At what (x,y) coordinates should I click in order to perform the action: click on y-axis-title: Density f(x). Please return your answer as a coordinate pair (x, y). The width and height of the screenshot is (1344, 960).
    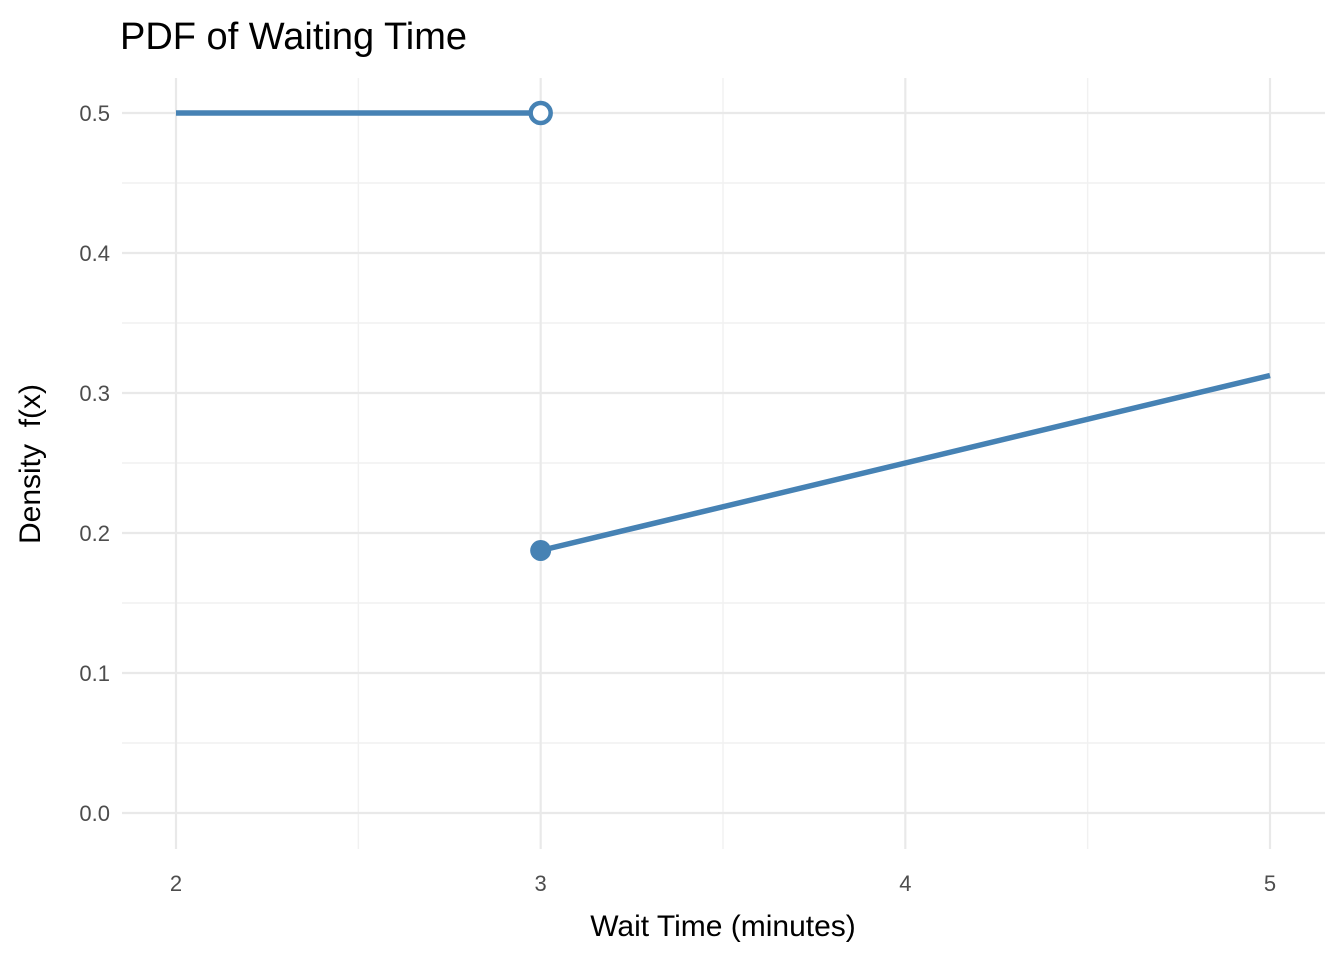
    Looking at the image, I should click on (30, 464).